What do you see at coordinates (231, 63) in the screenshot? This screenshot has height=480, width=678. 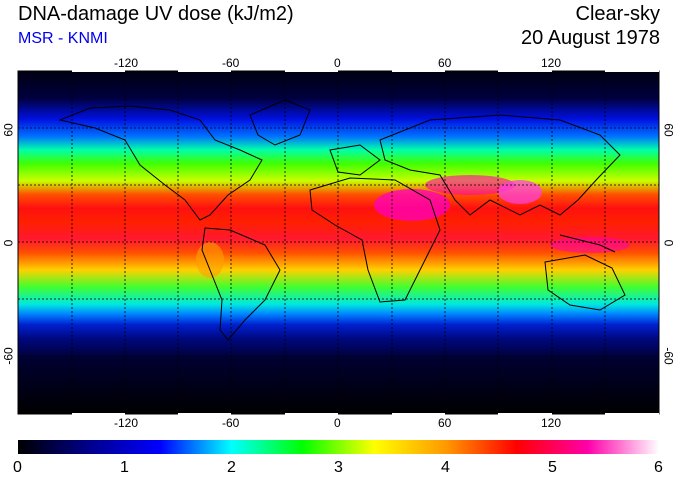 I see `lon-tick-top-2: -60` at bounding box center [231, 63].